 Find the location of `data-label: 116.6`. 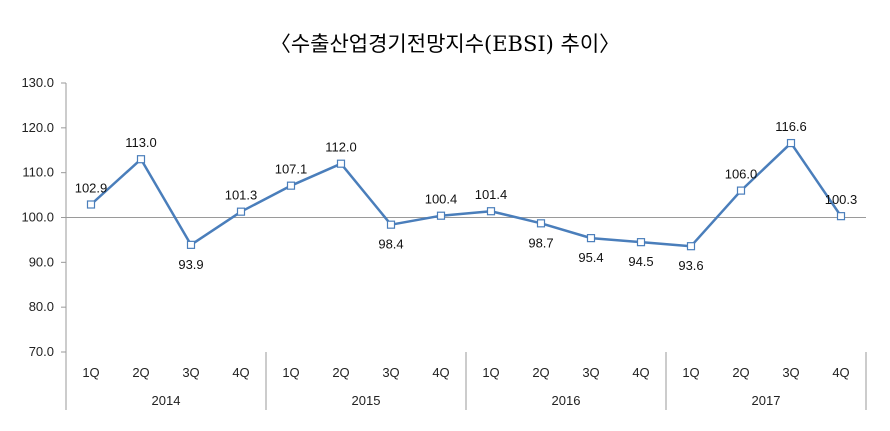

data-label: 116.6 is located at coordinates (791, 126).